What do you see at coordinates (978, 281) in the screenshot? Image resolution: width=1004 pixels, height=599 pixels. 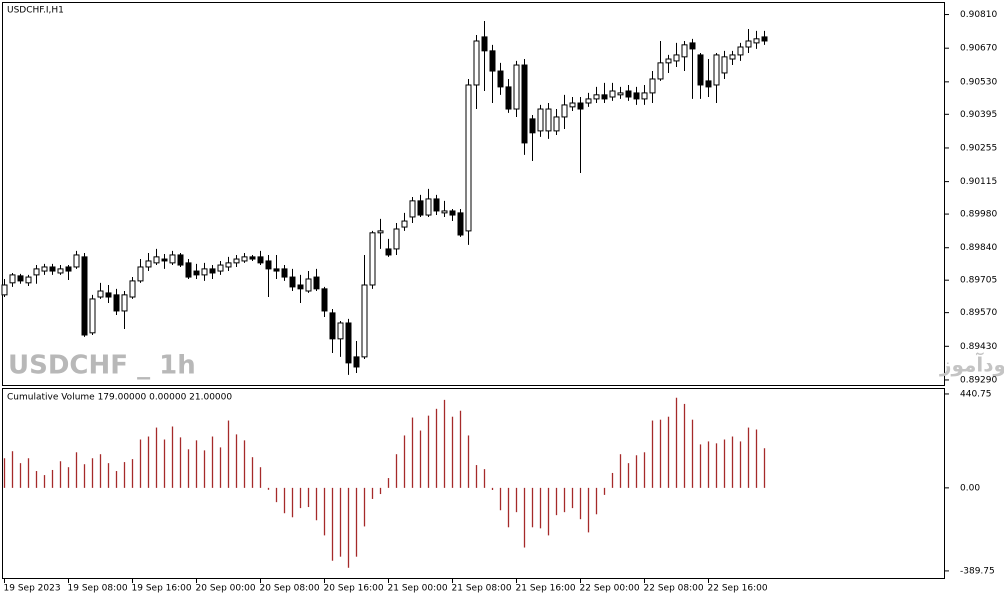 I see `y-tick-label: 0.89705` at bounding box center [978, 281].